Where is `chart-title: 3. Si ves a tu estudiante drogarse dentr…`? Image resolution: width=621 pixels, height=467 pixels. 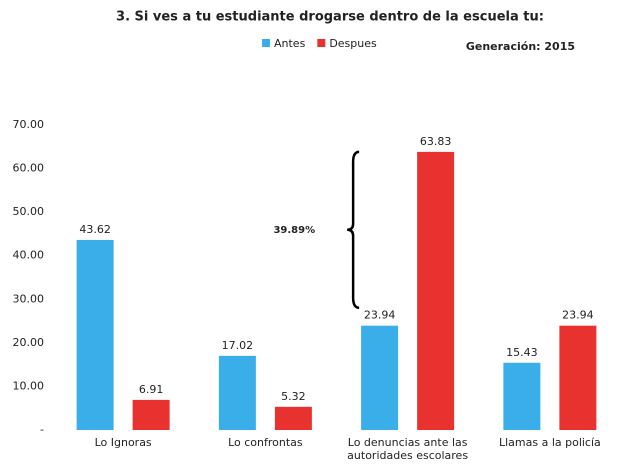 chart-title: 3. Si ves a tu estudiante drogarse dentr… is located at coordinates (330, 17).